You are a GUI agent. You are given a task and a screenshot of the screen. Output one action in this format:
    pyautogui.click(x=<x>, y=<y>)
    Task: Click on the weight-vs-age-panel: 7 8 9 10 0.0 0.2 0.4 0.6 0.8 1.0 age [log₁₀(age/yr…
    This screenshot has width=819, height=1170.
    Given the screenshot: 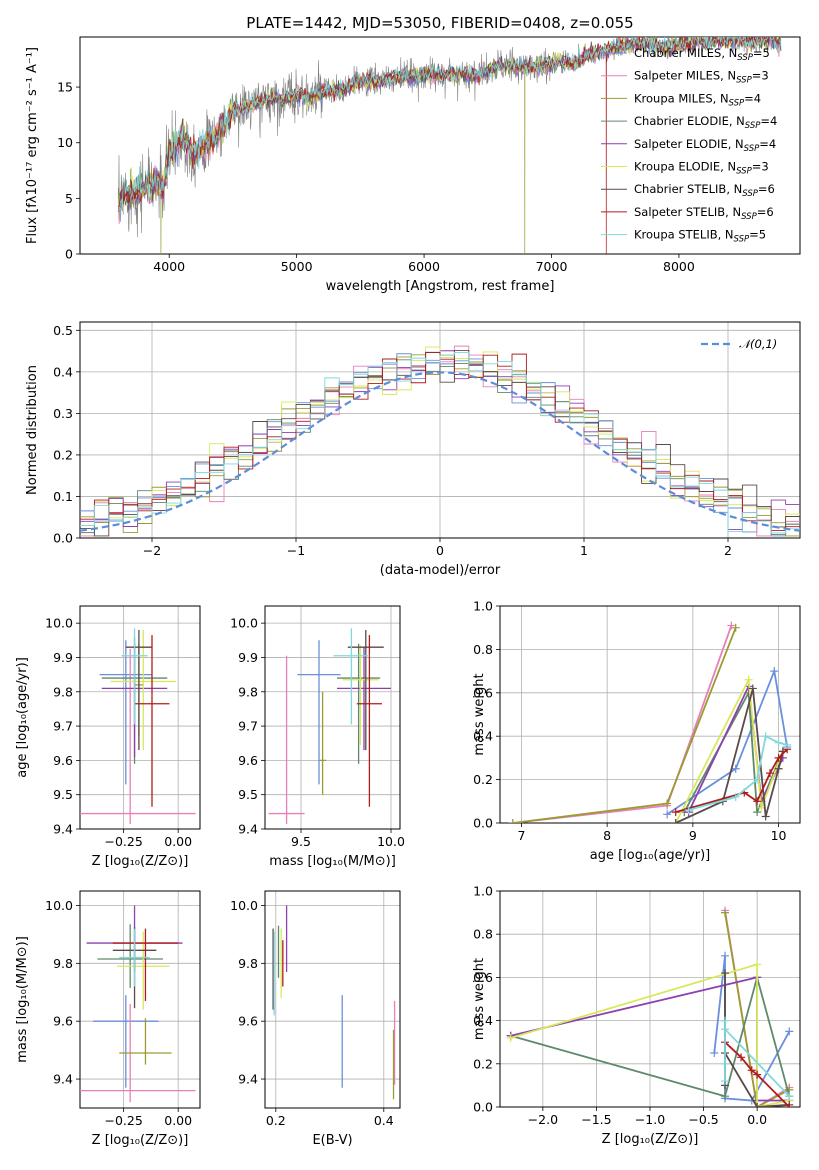 What is the action you would take?
    pyautogui.click(x=636, y=731)
    